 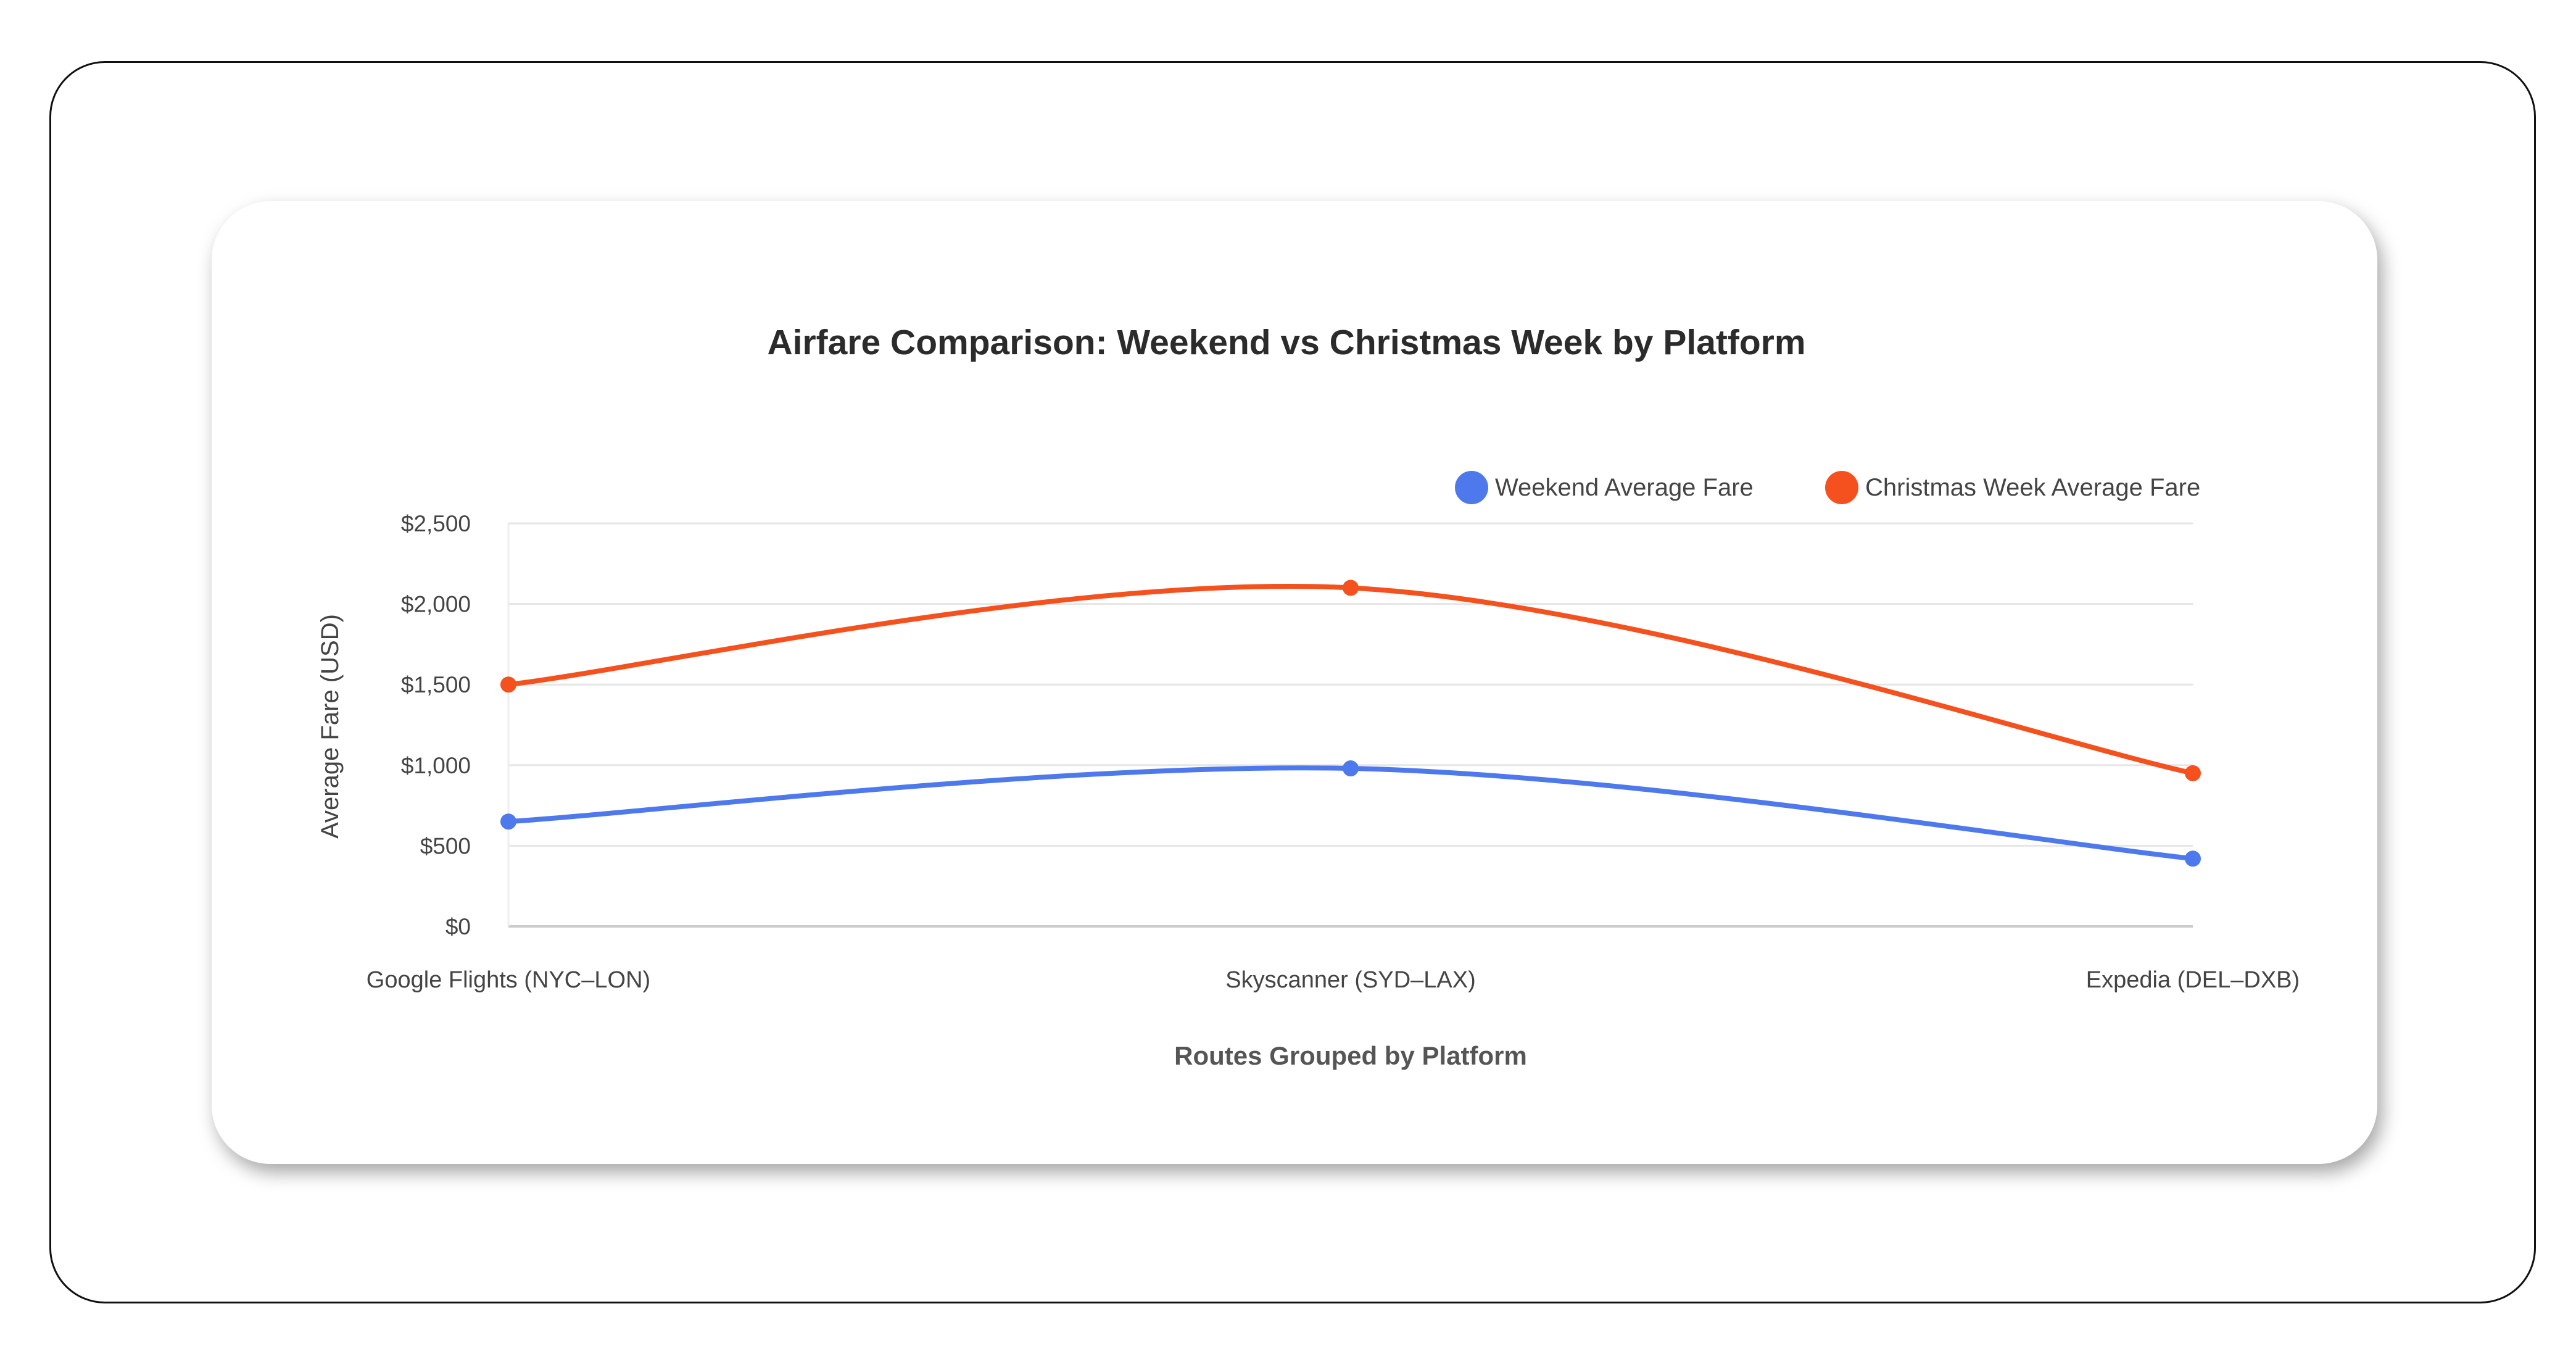 What do you see at coordinates (445, 845) in the screenshot?
I see `y-tick-label: $500` at bounding box center [445, 845].